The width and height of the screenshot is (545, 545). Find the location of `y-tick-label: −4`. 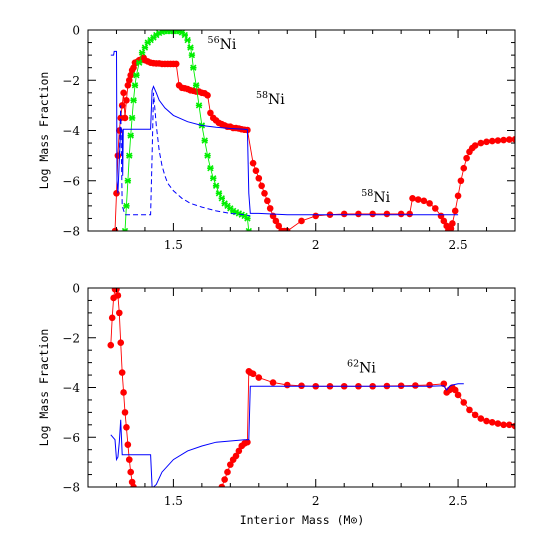

y-tick-label: −4 is located at coordinates (71, 131).